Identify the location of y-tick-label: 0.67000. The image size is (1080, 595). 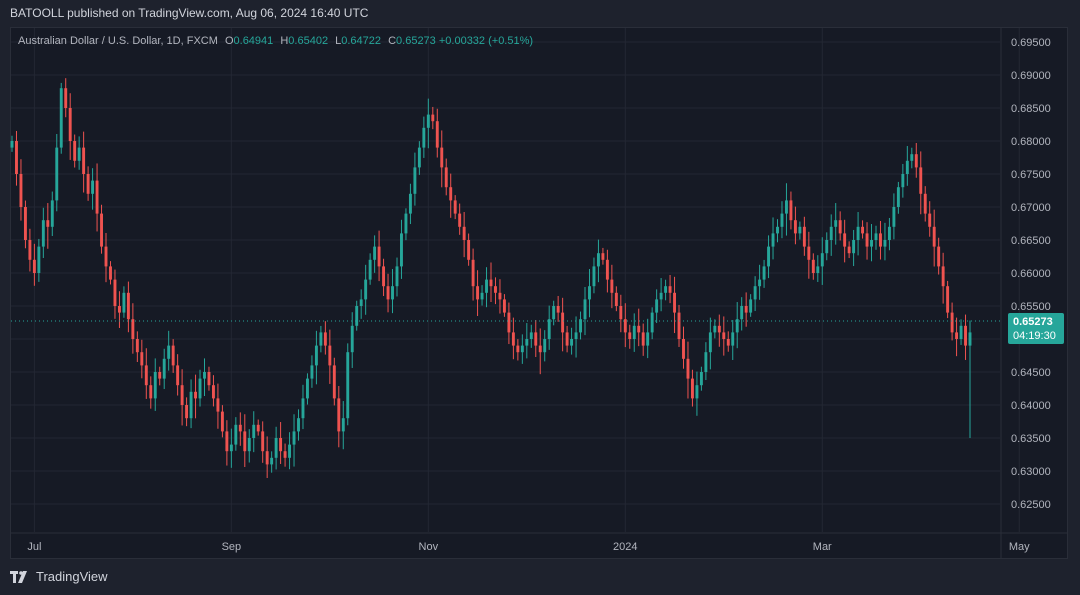
(1031, 208).